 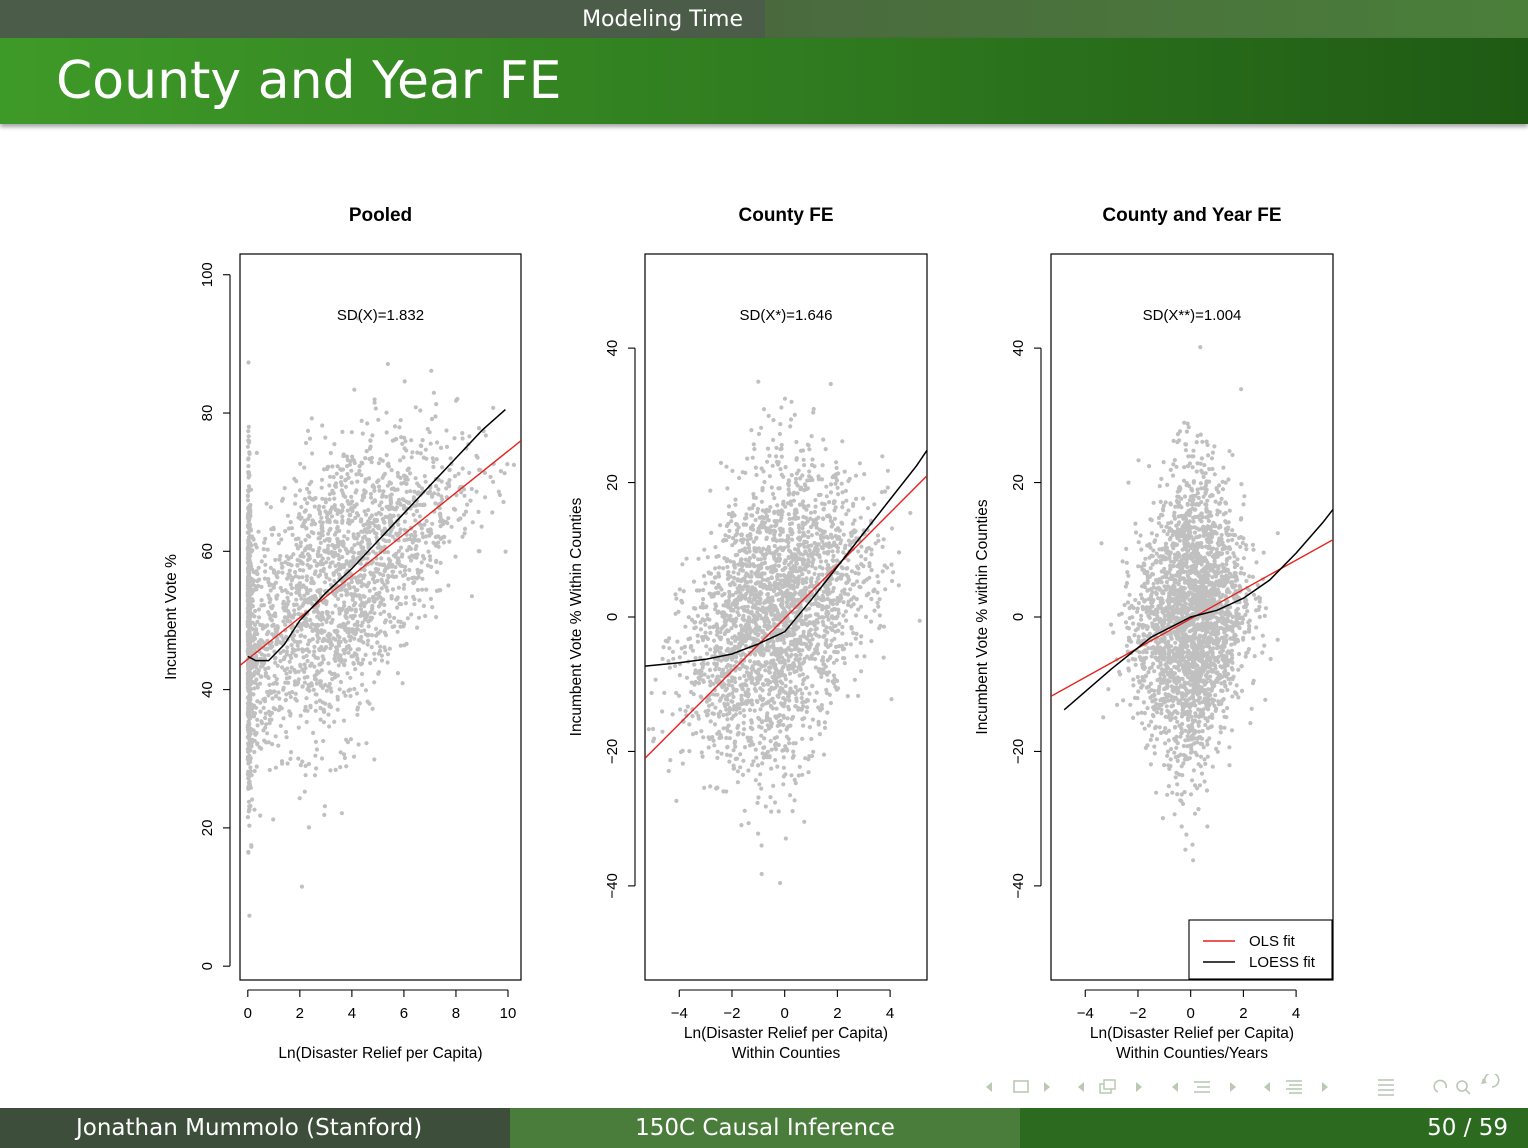 What do you see at coordinates (1175, 1087) in the screenshot?
I see `section-prev-icon` at bounding box center [1175, 1087].